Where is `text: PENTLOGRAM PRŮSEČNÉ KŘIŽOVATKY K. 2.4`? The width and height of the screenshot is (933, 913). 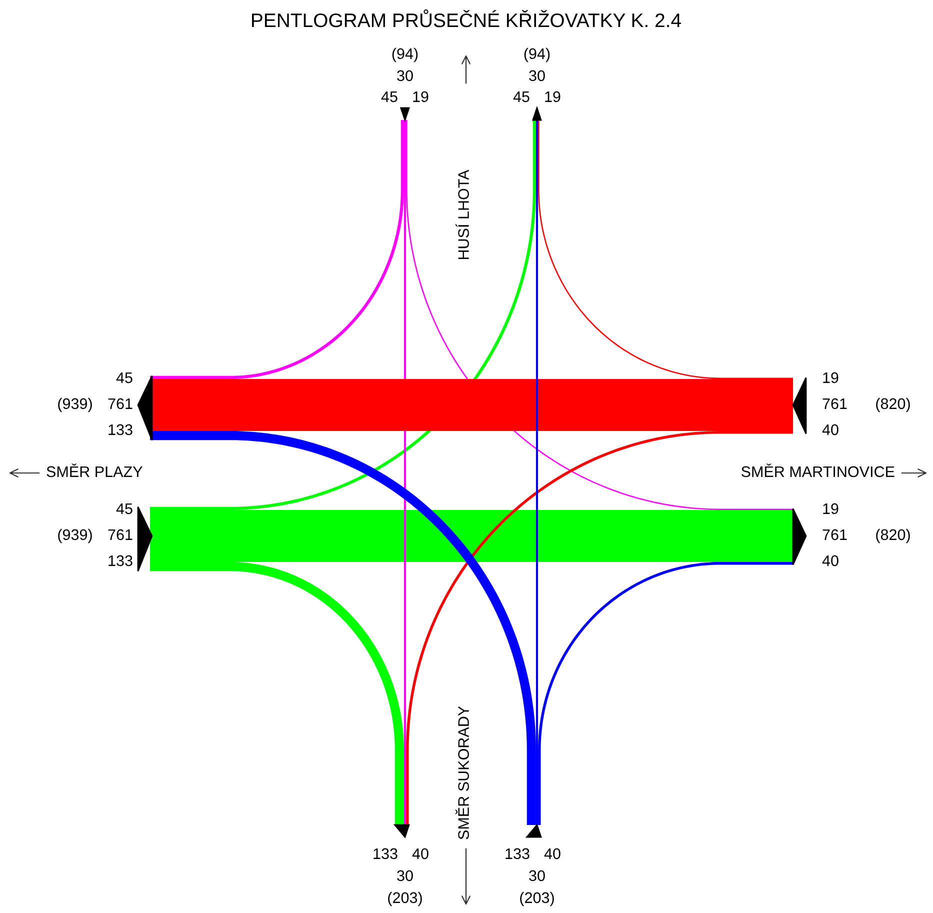 text: PENTLOGRAM PRŮSEČNÉ KŘIŽOVATKY K. 2.4 is located at coordinates (467, 18).